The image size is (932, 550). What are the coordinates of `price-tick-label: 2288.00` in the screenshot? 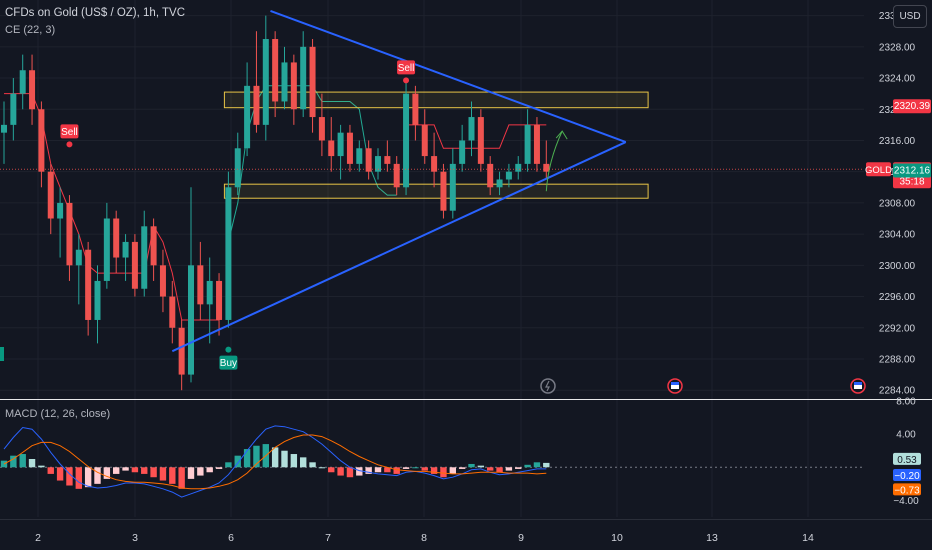 It's located at (897, 359).